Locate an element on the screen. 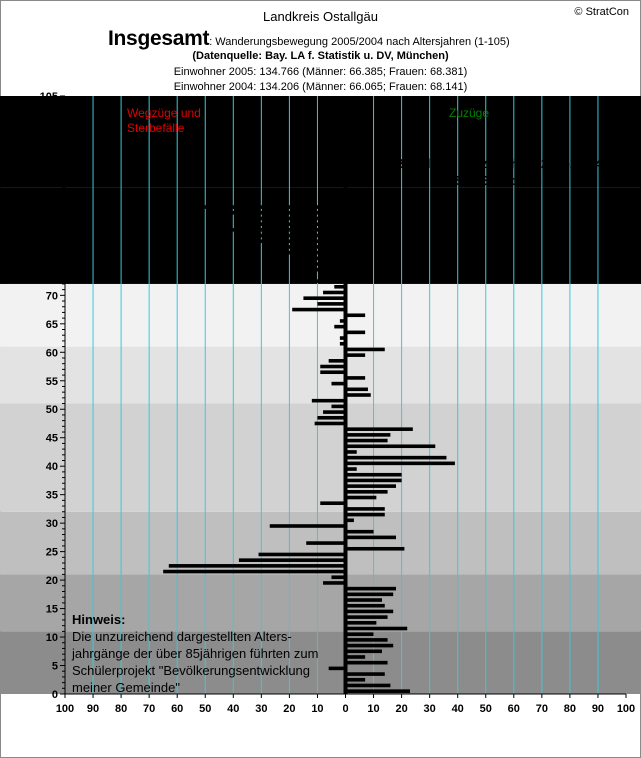 The width and height of the screenshot is (641, 758). x-tick-label: 10 is located at coordinates (373, 709).